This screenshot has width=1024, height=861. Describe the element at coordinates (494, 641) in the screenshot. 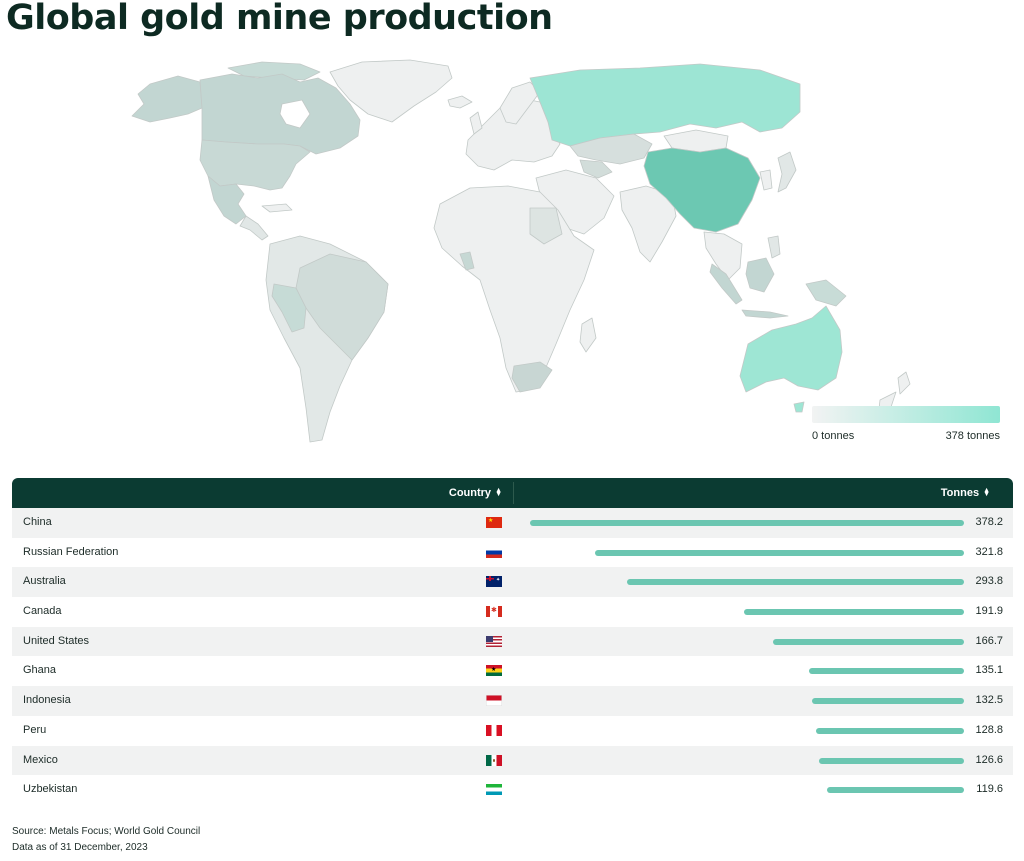

I see `usa-flag-icon` at that location.